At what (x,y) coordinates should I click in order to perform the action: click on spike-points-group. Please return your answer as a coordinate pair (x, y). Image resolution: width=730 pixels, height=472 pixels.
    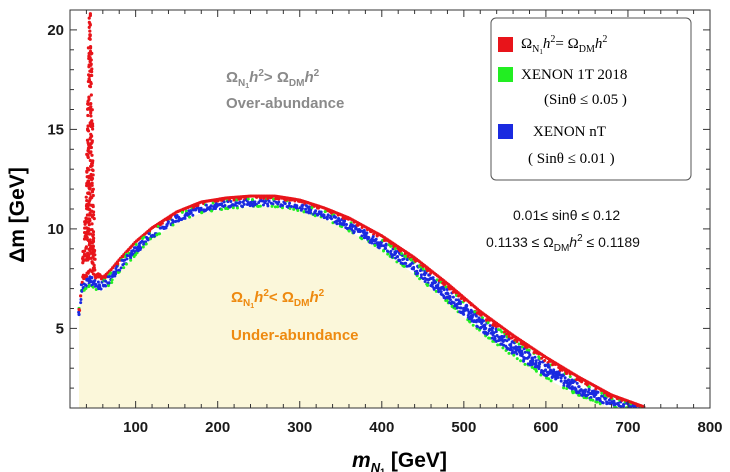
    Looking at the image, I should click on (87, 164).